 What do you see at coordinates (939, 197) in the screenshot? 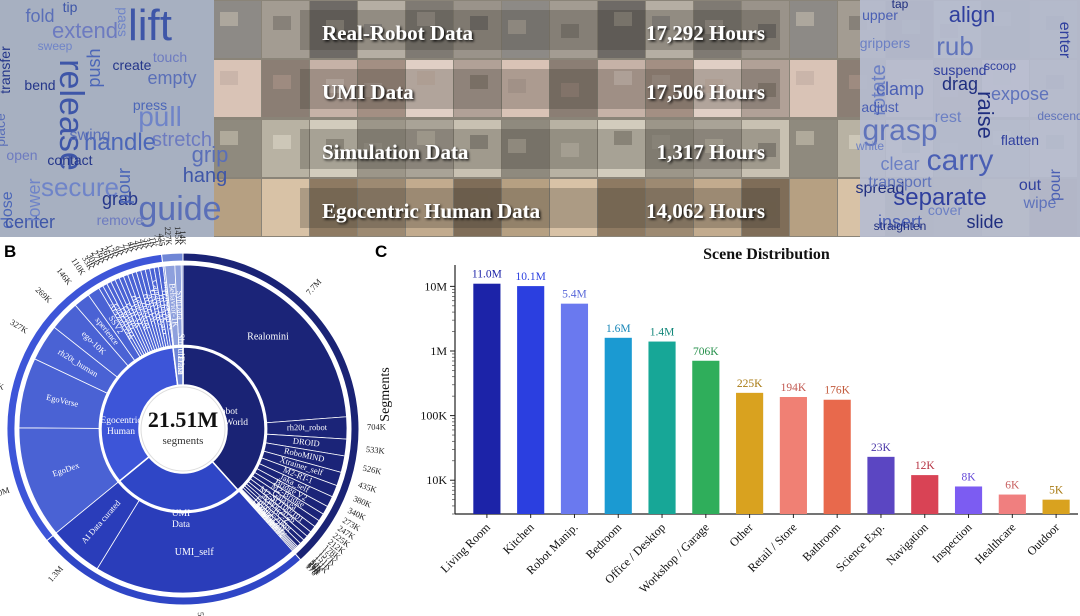
I see `word-cloud-word: separate` at bounding box center [939, 197].